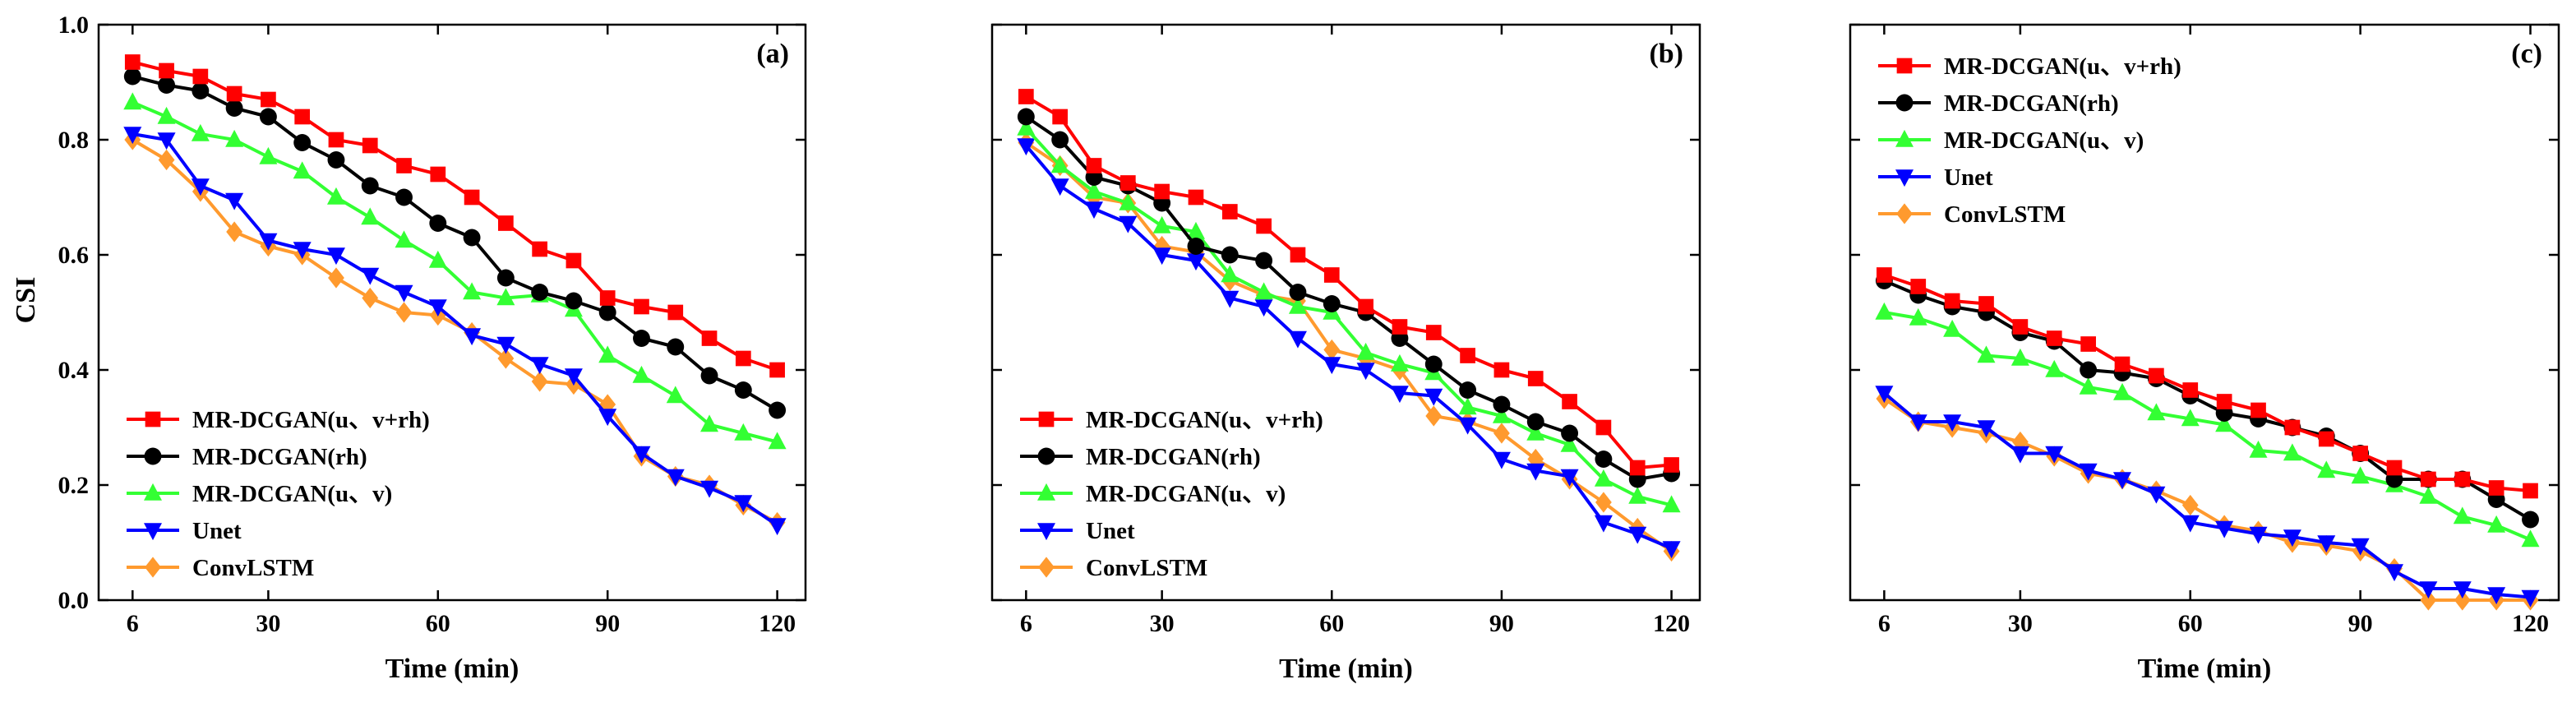  Describe the element at coordinates (74, 140) in the screenshot. I see `y-tick-label: 0.8` at that location.